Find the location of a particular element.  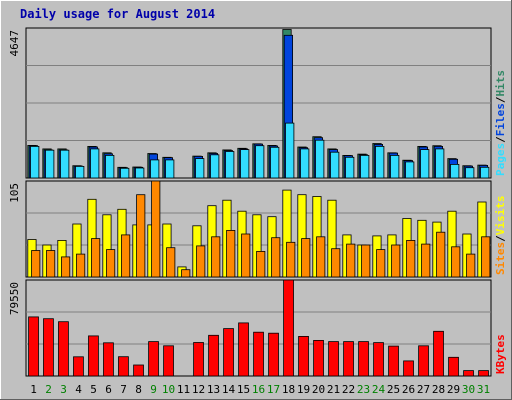

day-label-13: 13 is located at coordinates (213, 389).